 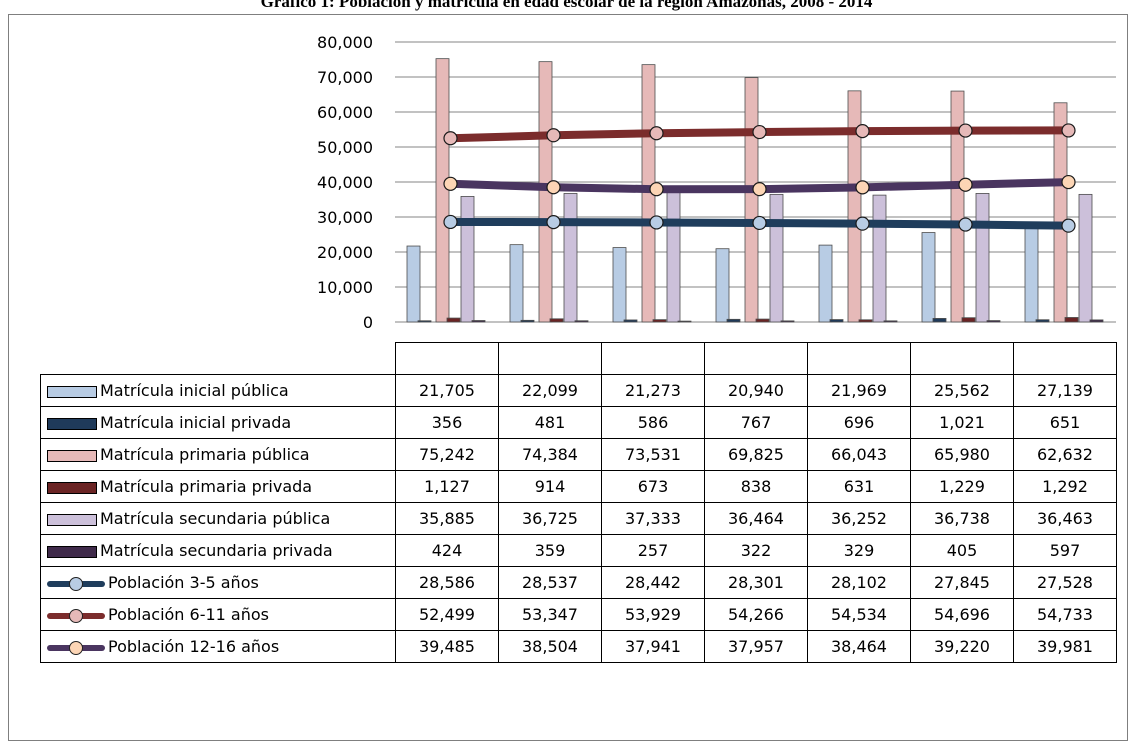 I want to click on table-cell-value: 54,733, so click(x=1065, y=614).